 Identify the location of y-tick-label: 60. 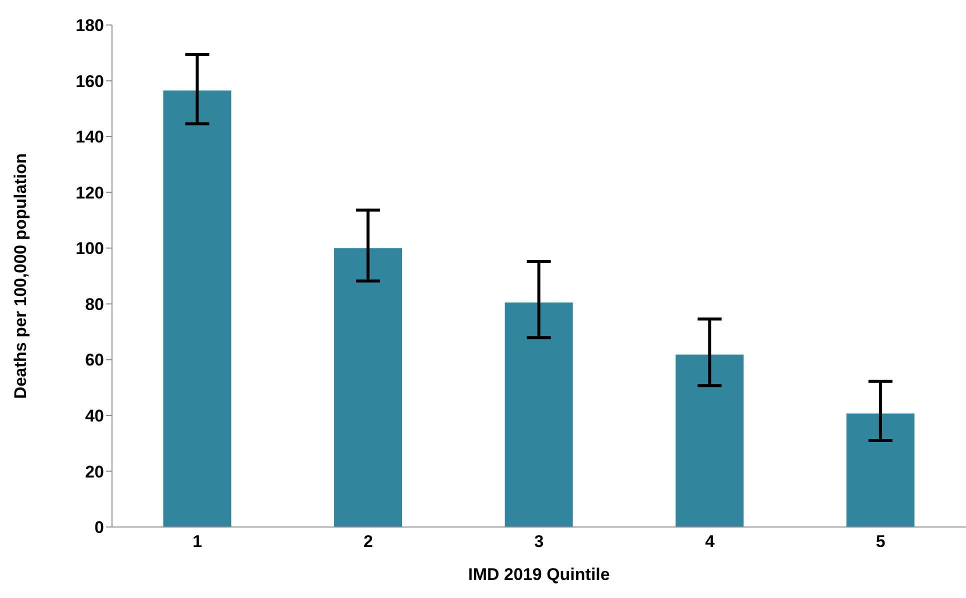
(94, 360).